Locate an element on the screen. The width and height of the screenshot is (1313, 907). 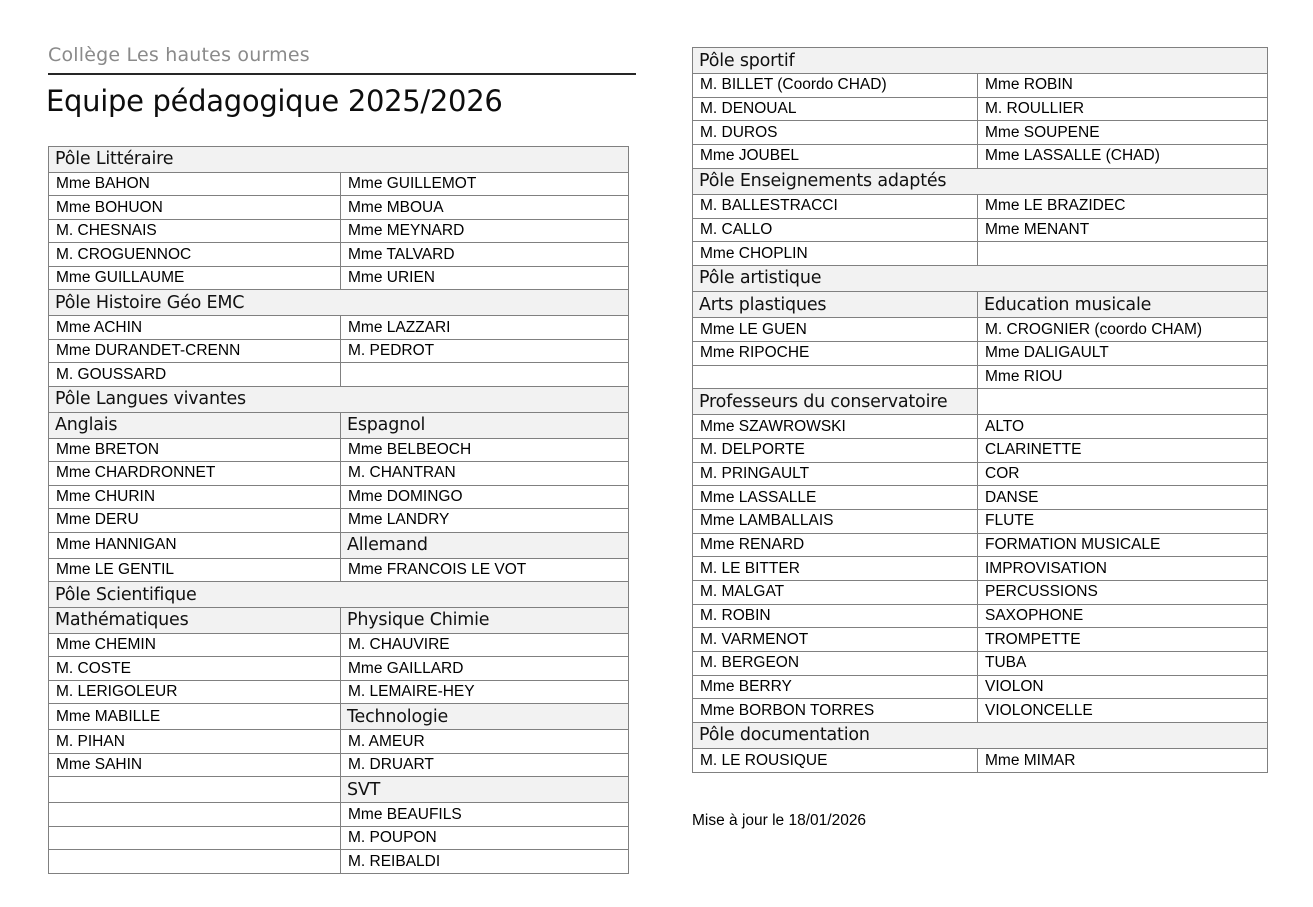
staff-row: M. CROGUENNOC Mme TALVARD is located at coordinates (339, 254).